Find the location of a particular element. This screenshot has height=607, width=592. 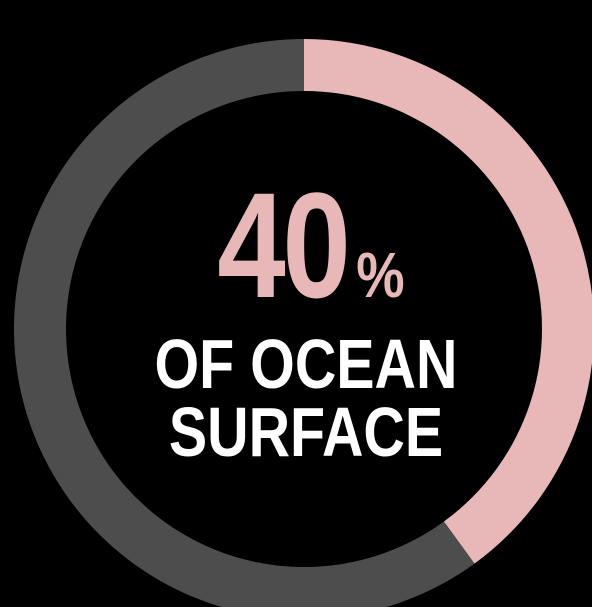

center-unit: % is located at coordinates (380, 275).